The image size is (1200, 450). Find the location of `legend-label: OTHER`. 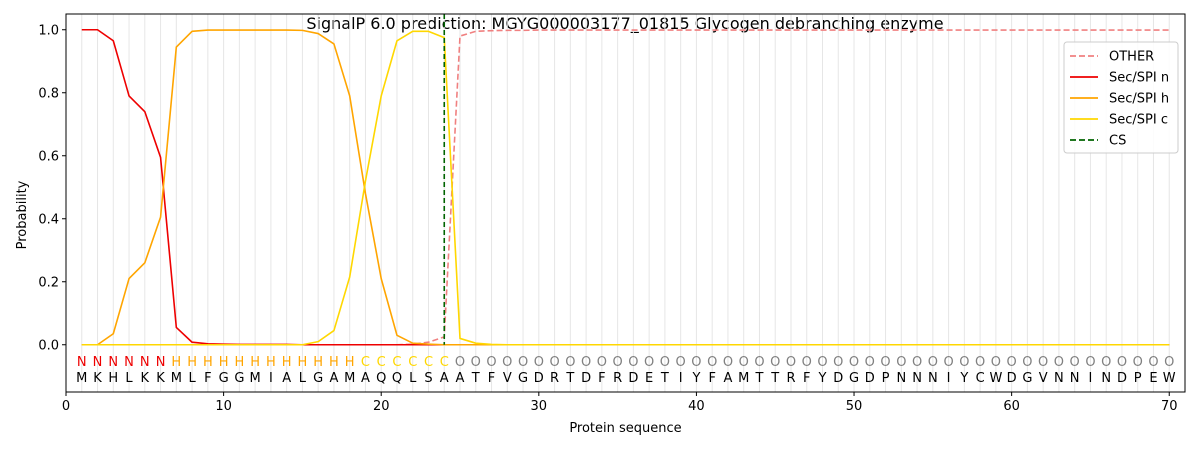

legend-label: OTHER is located at coordinates (1131, 57).